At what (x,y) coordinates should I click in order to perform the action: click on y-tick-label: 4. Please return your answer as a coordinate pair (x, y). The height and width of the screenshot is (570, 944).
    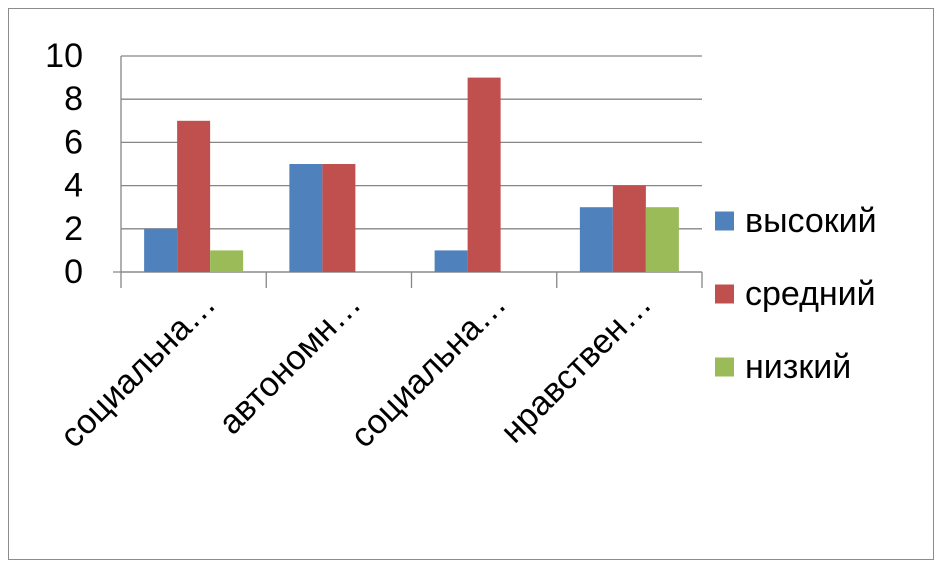
    Looking at the image, I should click on (73, 186).